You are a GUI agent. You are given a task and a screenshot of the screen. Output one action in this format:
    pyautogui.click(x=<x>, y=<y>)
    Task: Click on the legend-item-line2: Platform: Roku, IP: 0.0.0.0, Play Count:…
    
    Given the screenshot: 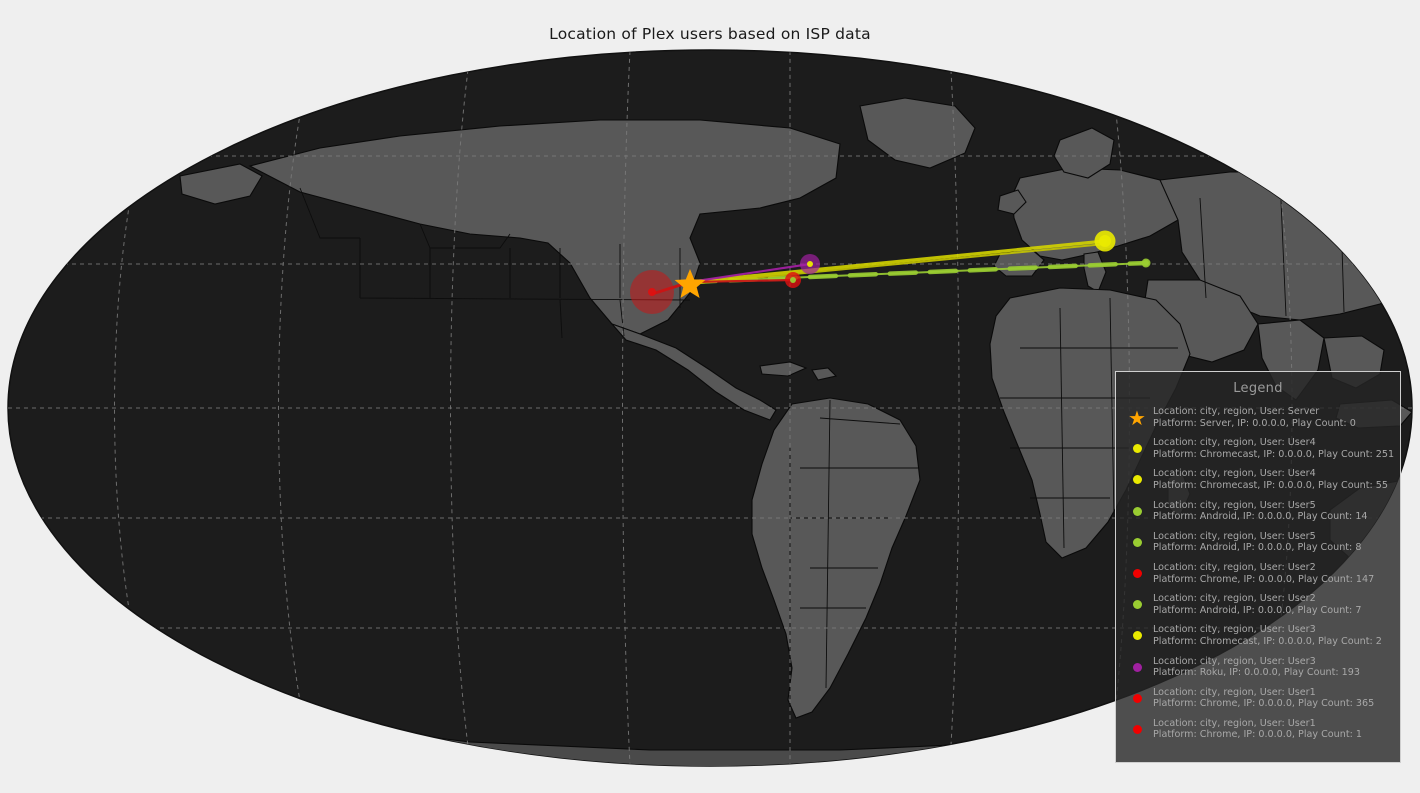 What is the action you would take?
    pyautogui.click(x=1256, y=673)
    